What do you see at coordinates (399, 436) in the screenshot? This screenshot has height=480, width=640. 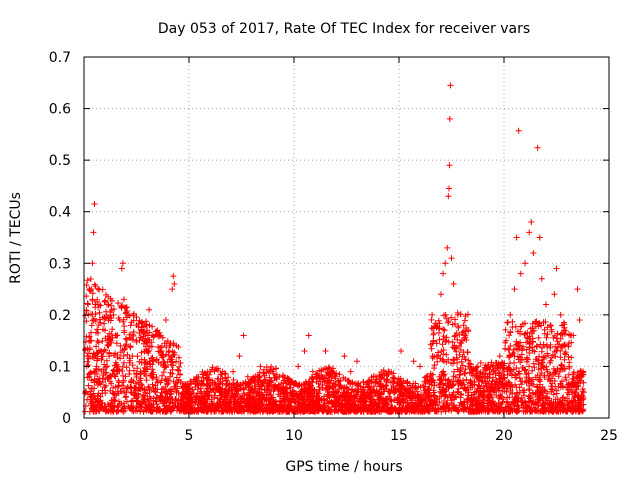 I see `x-tick-label: 15` at bounding box center [399, 436].